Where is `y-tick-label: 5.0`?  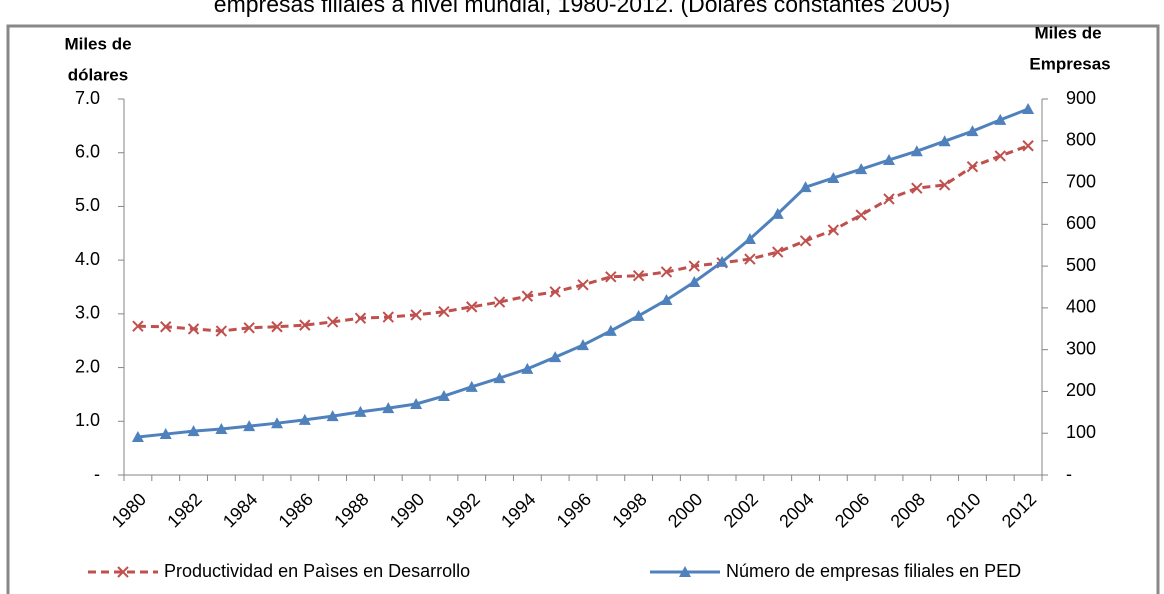
y-tick-label: 5.0 is located at coordinates (87, 205).